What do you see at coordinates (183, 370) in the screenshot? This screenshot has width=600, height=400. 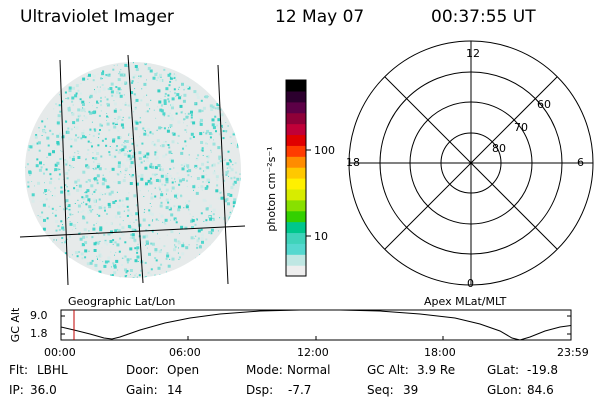 I see `door-value: Open` at bounding box center [183, 370].